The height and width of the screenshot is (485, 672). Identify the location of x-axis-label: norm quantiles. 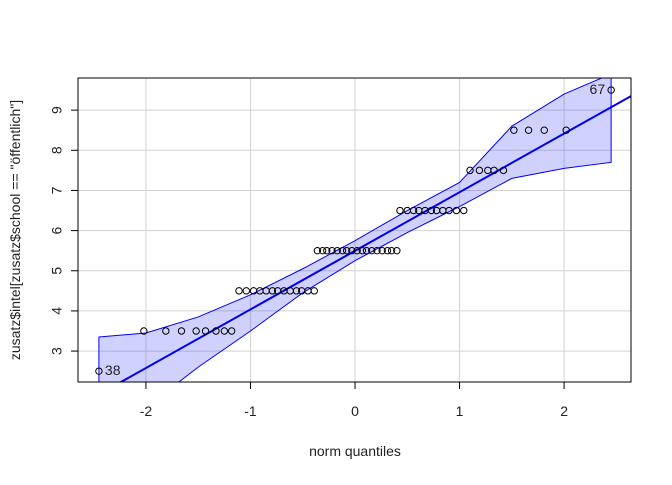
(355, 451).